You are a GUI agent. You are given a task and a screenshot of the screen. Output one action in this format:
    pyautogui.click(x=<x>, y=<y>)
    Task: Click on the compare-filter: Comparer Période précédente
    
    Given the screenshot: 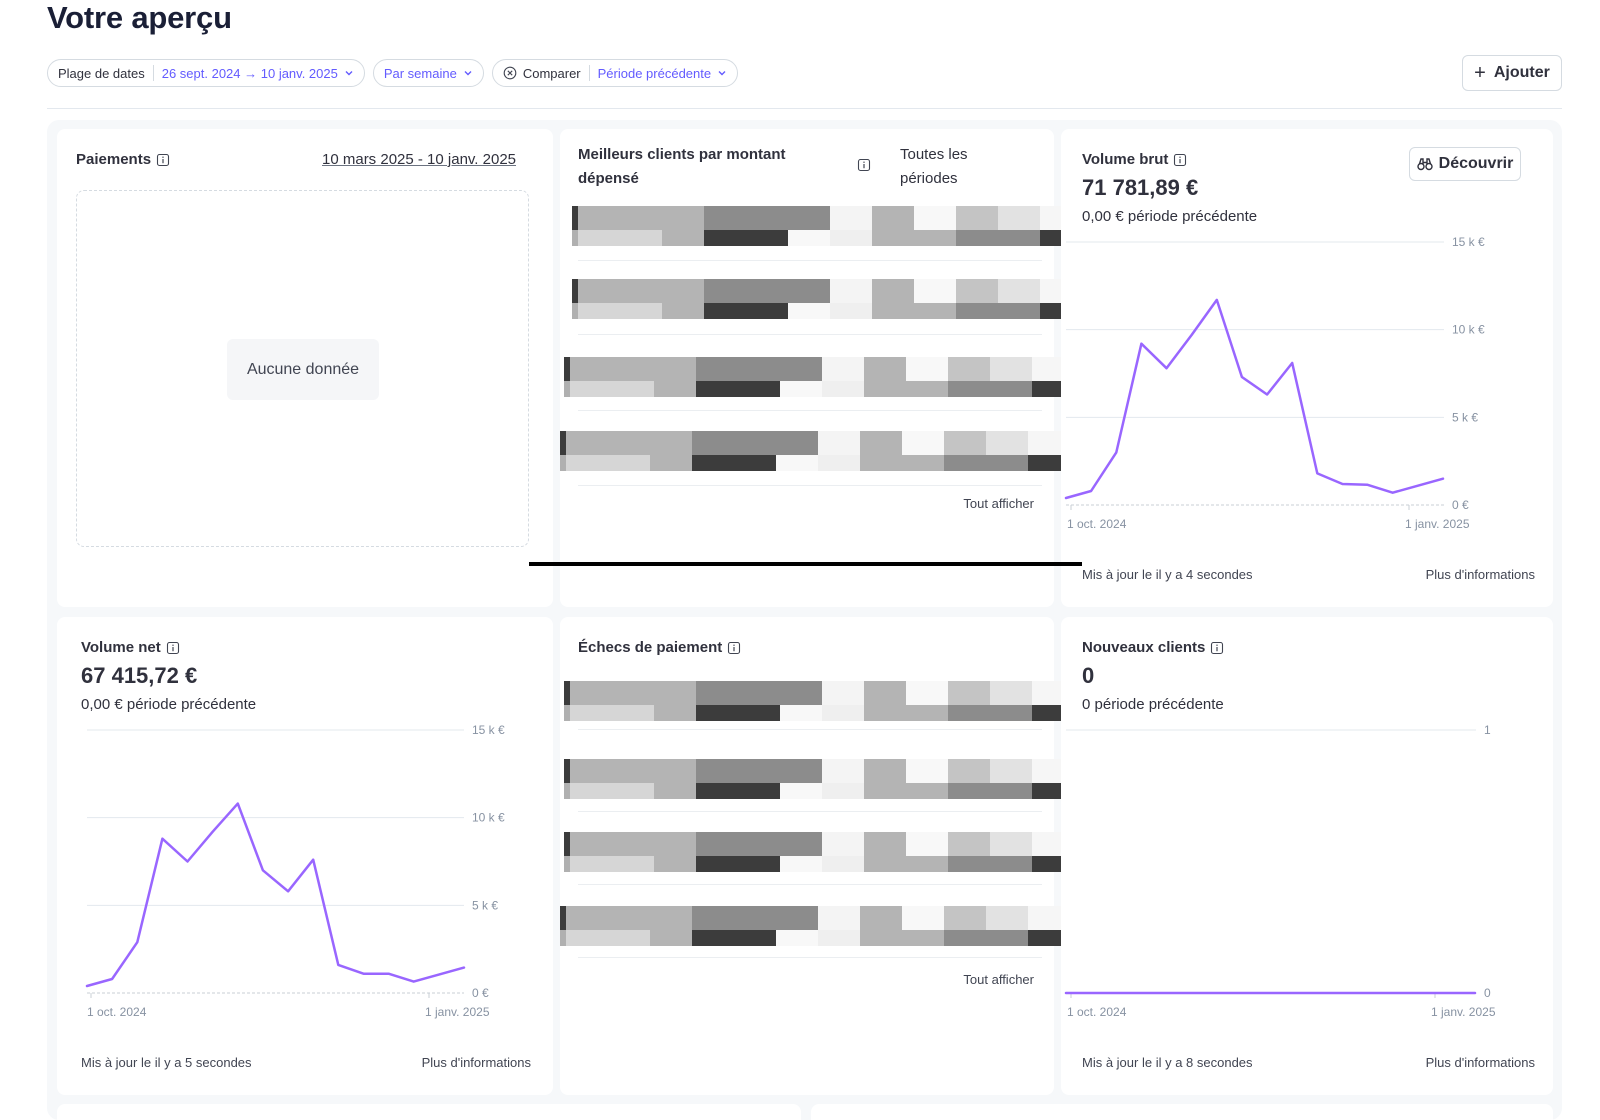 What is the action you would take?
    pyautogui.click(x=615, y=73)
    